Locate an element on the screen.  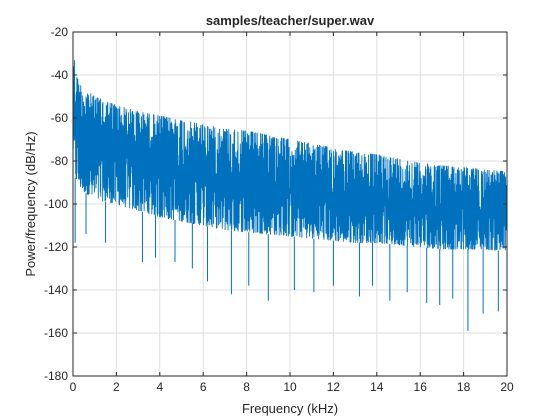
y-tick-label: -120 is located at coordinates (56, 247).